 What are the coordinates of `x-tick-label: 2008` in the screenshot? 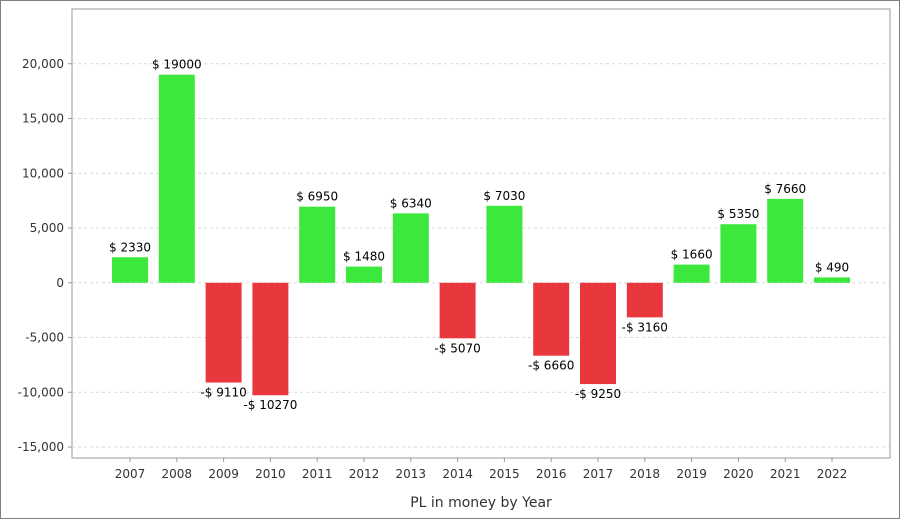 It's located at (177, 474).